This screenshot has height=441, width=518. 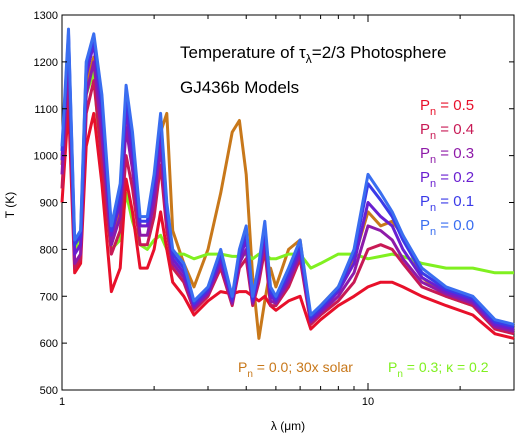 What do you see at coordinates (49, 344) in the screenshot?
I see `y-tick-label: 600` at bounding box center [49, 344].